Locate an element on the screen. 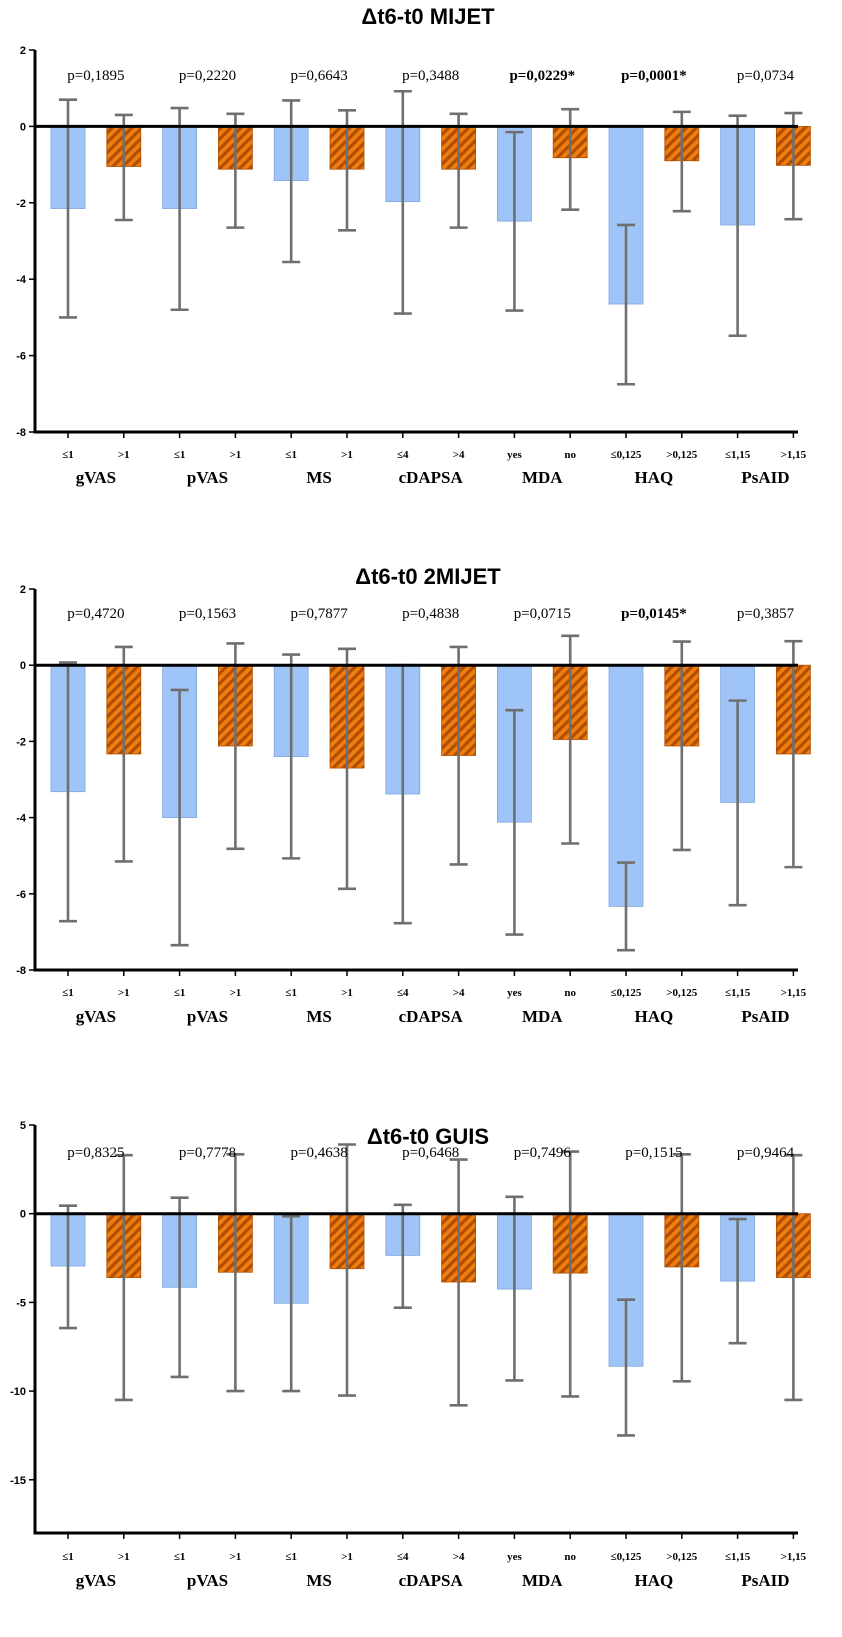 Image resolution: width=842 pixels, height=1637 pixels. p-value-label: p=0,4720 is located at coordinates (95, 614).